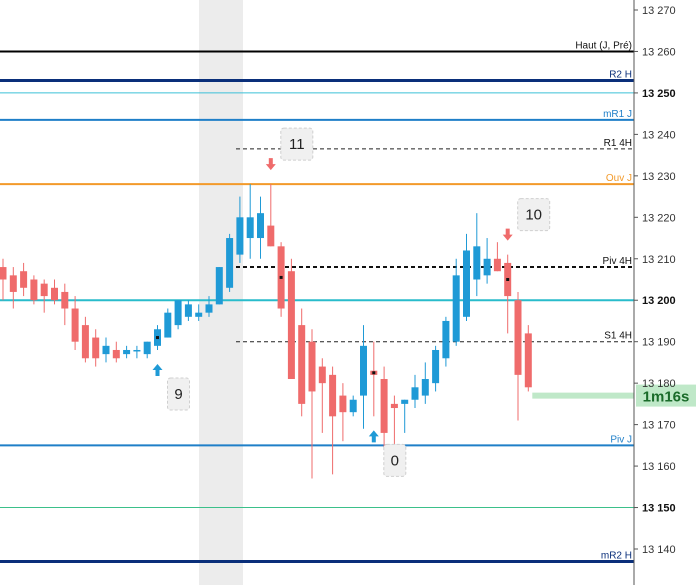  Describe the element at coordinates (659, 509) in the screenshot. I see `axis-tick-label: 13 150` at that location.